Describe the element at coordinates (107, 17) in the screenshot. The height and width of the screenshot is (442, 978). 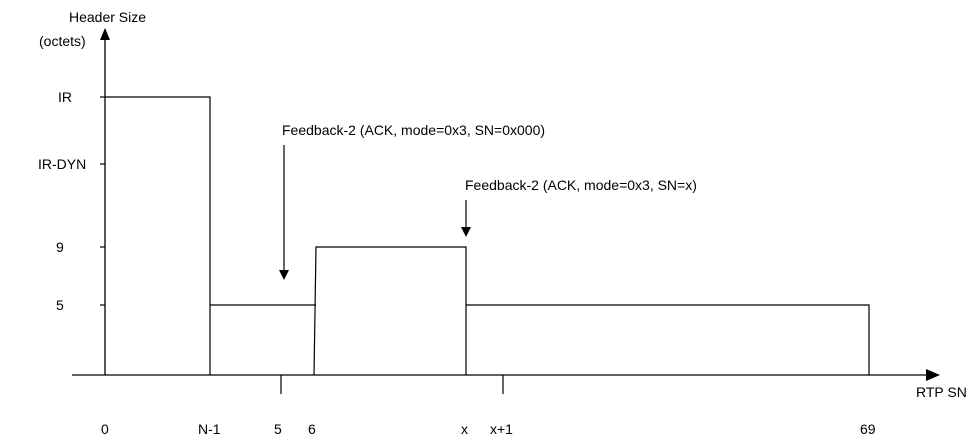
I see `y-axis-title-line1: Header Size` at that location.